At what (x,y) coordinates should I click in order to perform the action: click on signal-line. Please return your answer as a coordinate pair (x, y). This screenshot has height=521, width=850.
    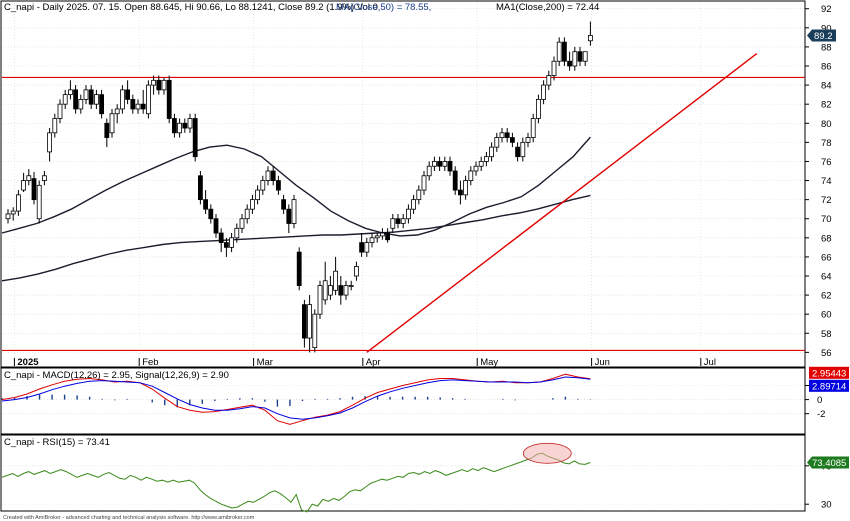
    Looking at the image, I should click on (296, 398).